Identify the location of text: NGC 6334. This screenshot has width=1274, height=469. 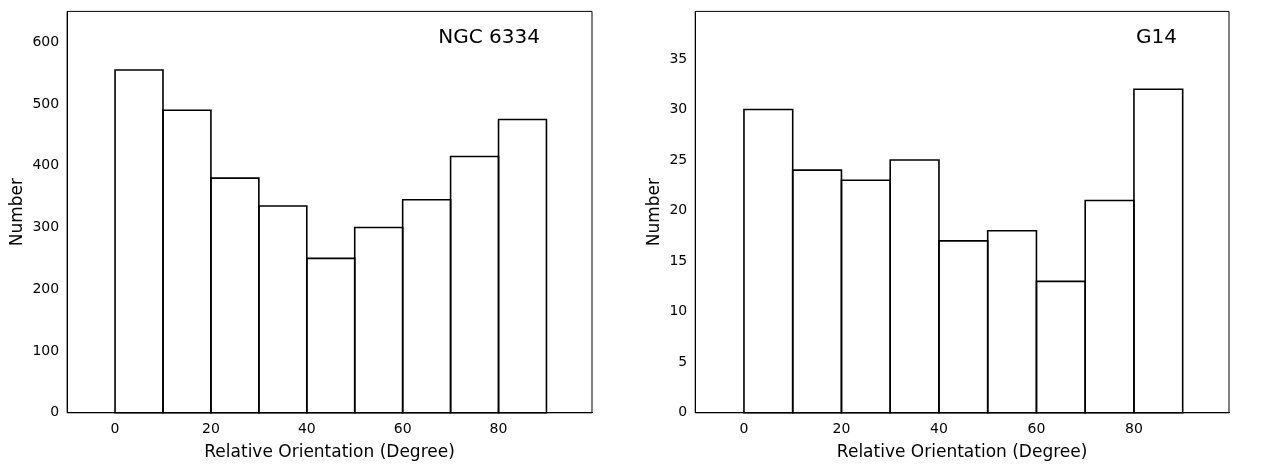
(489, 35).